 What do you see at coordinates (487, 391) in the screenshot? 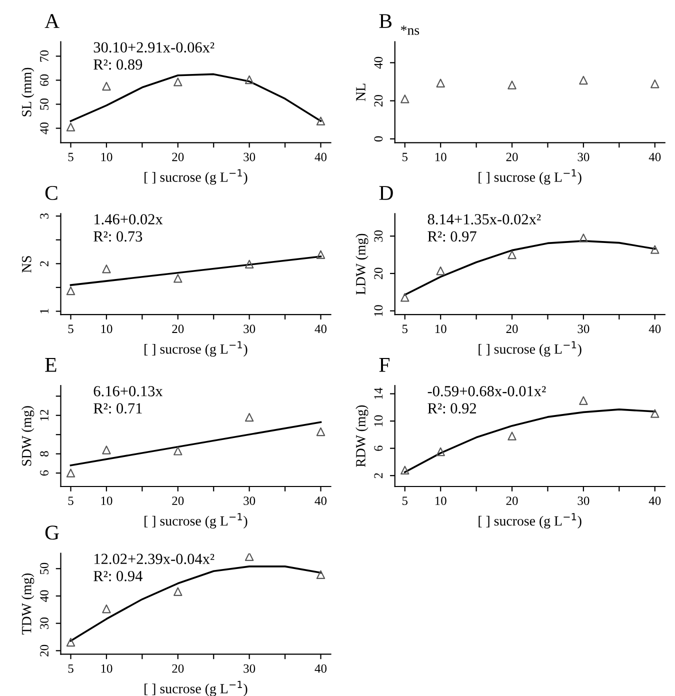
I see `annotation: -0.59+0.68x-0.01x²` at bounding box center [487, 391].